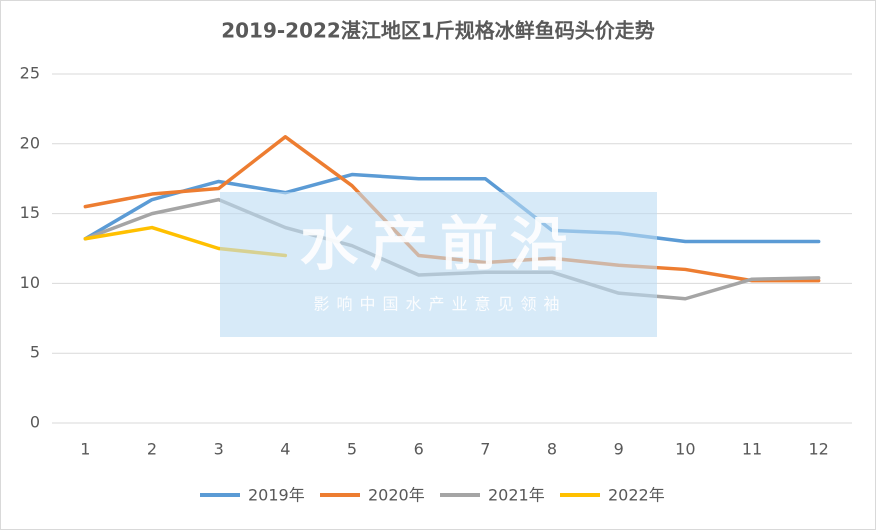 Image resolution: width=876 pixels, height=530 pixels. I want to click on x-tick-label: 3, so click(219, 449).